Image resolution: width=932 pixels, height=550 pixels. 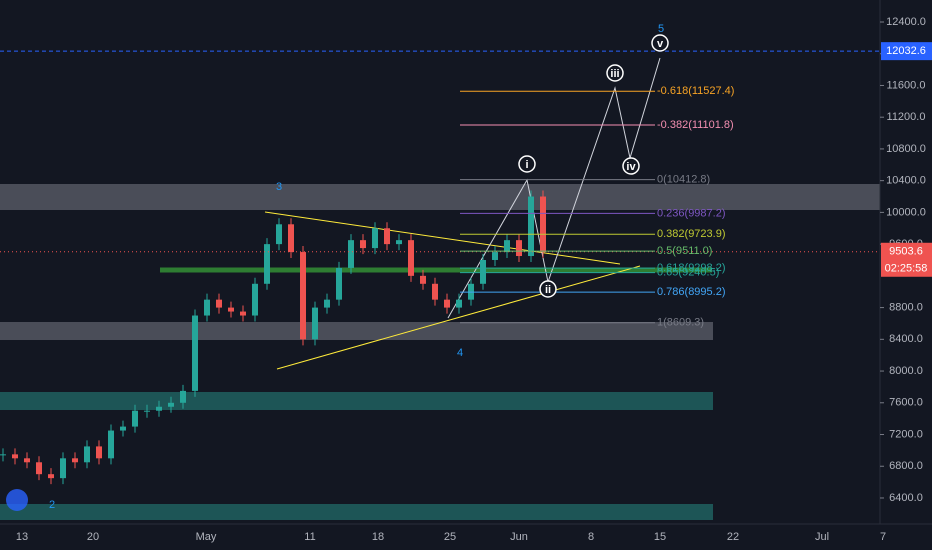 I want to click on time-label: 11, so click(x=309, y=537).